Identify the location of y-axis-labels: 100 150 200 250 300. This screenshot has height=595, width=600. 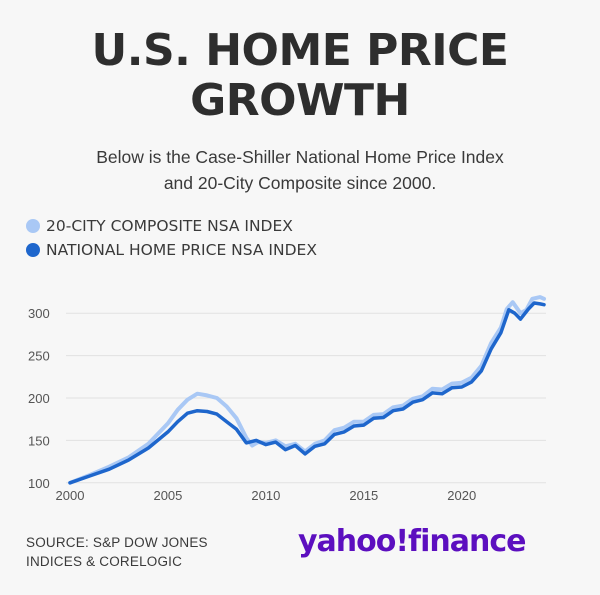
(39, 398).